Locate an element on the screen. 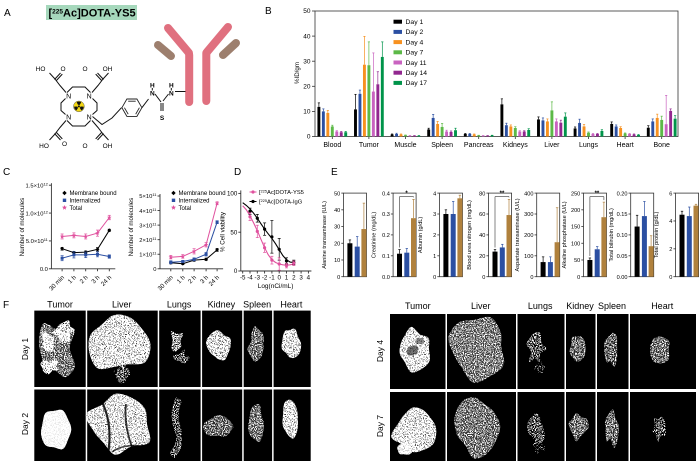  svg-text: Creatinine (mg/dL) is located at coordinates (375, 235).